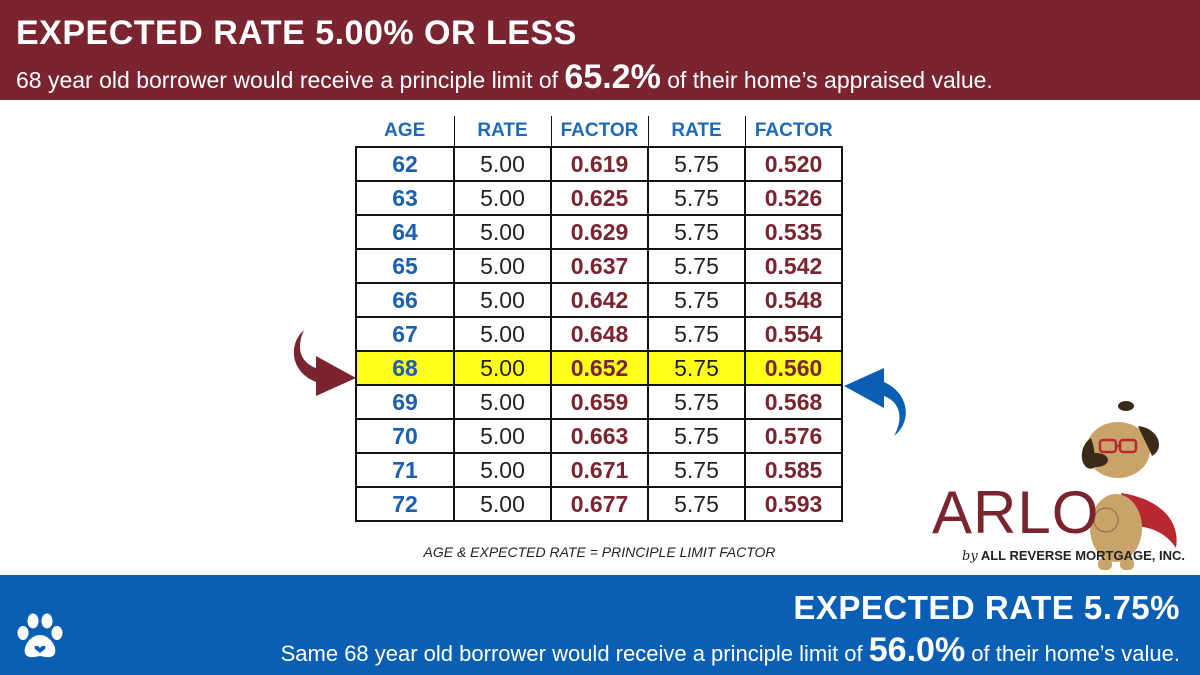 The height and width of the screenshot is (675, 1200). I want to click on logo-by-prefix: by, so click(970, 556).